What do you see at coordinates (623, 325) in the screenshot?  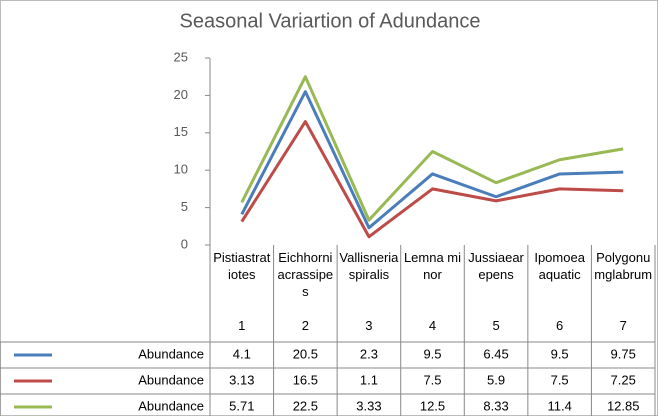 I see `category-number: 7` at bounding box center [623, 325].